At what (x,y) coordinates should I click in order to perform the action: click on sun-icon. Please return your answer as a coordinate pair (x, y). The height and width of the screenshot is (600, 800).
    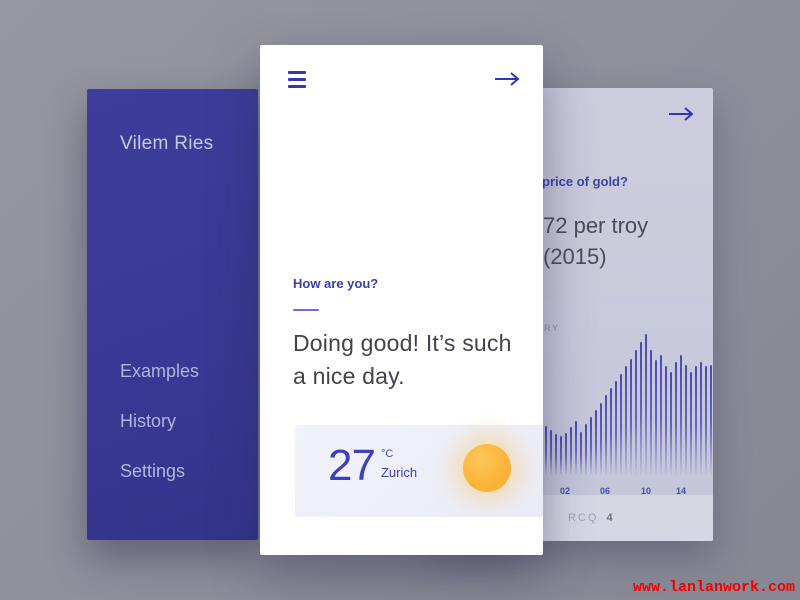
    Looking at the image, I should click on (487, 468).